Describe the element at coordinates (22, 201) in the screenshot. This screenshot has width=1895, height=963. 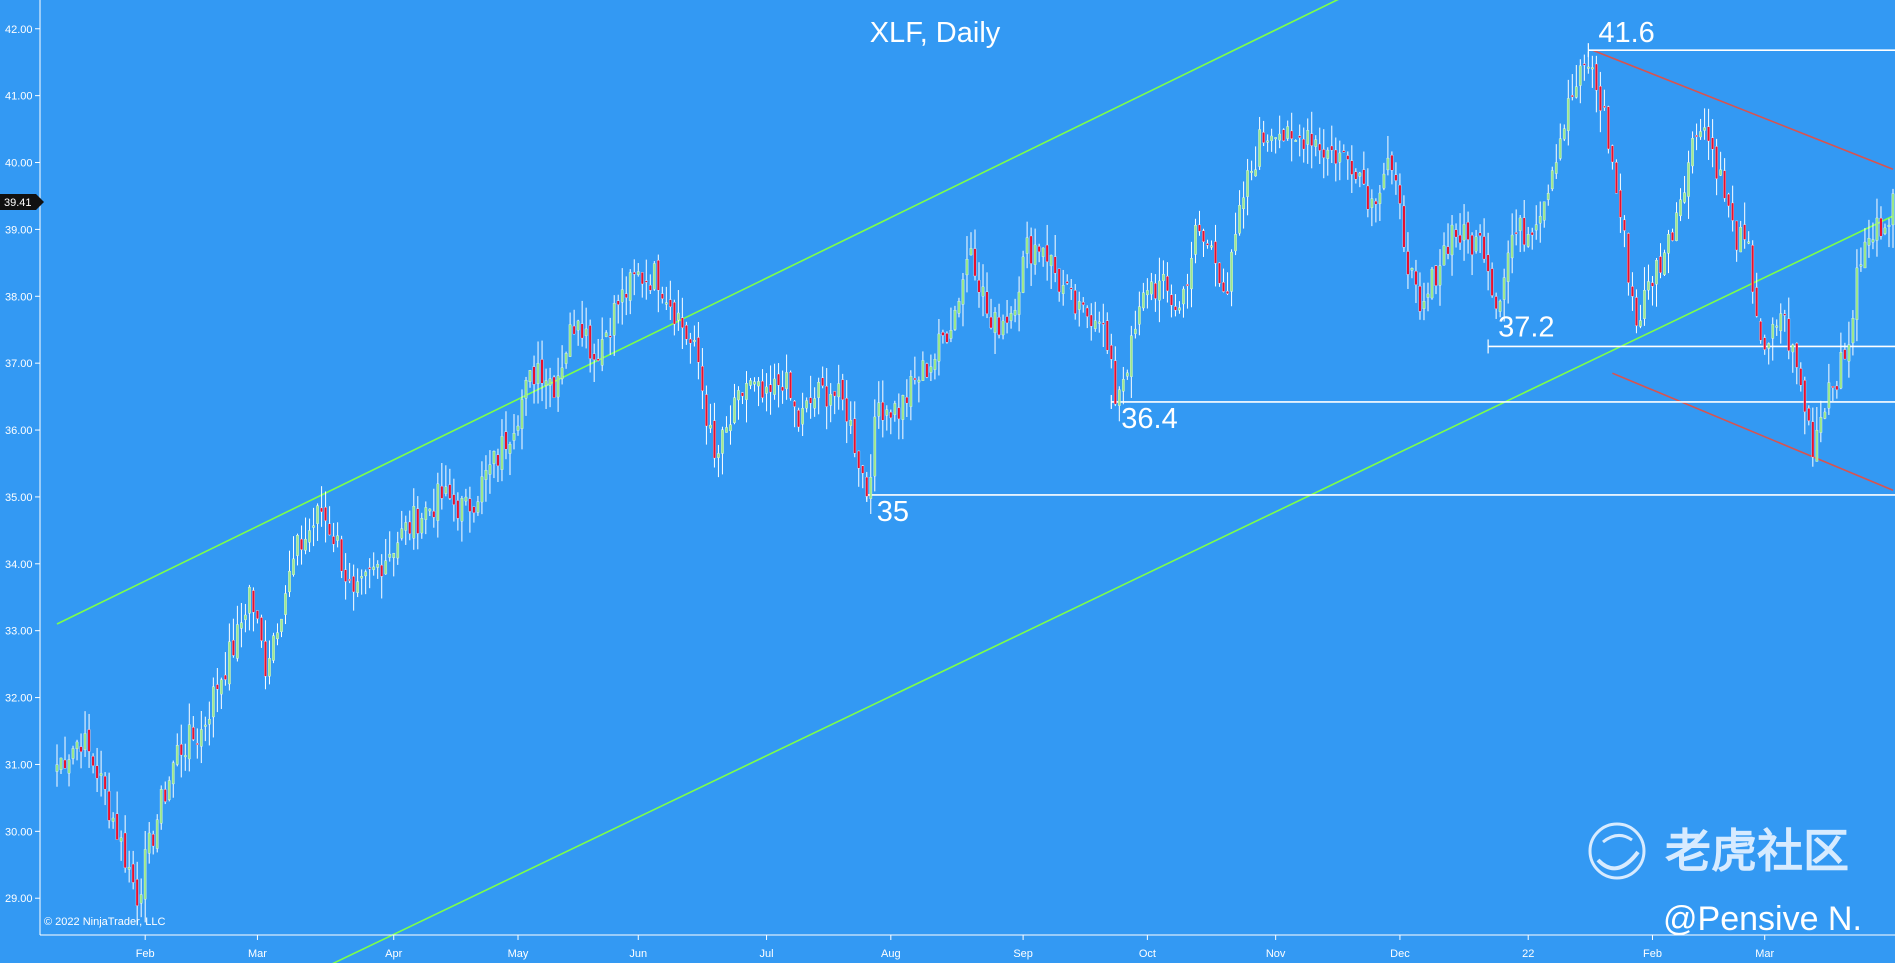
I see `current-price-marker` at that location.